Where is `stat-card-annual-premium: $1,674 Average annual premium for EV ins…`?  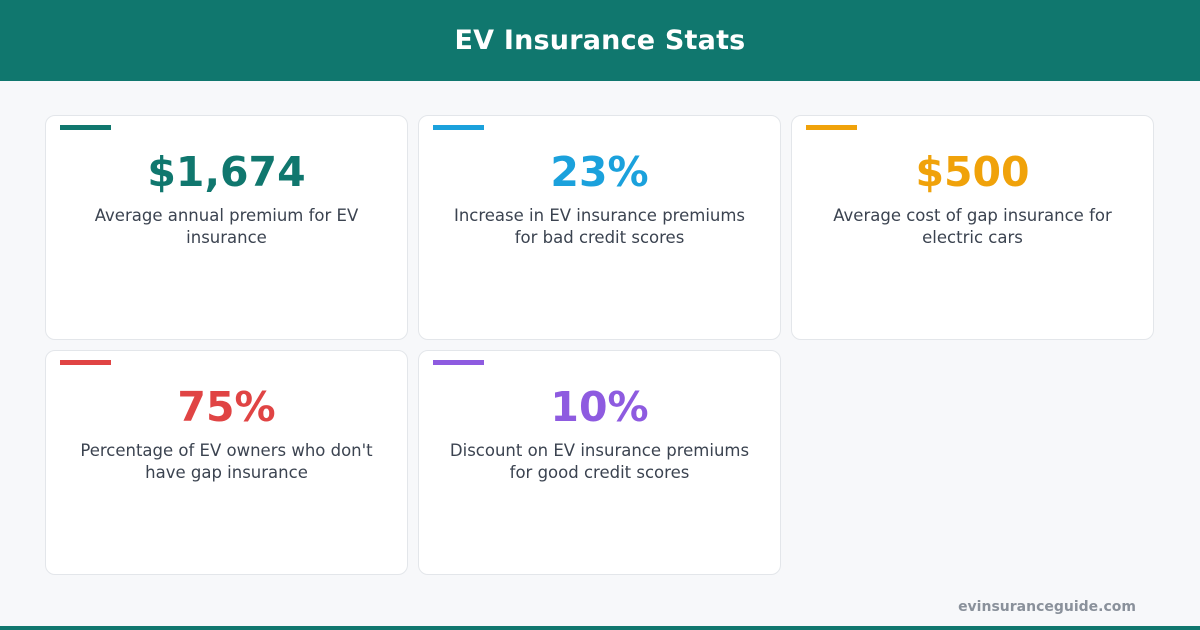
stat-card-annual-premium: $1,674 Average annual premium for EV ins… is located at coordinates (226, 227).